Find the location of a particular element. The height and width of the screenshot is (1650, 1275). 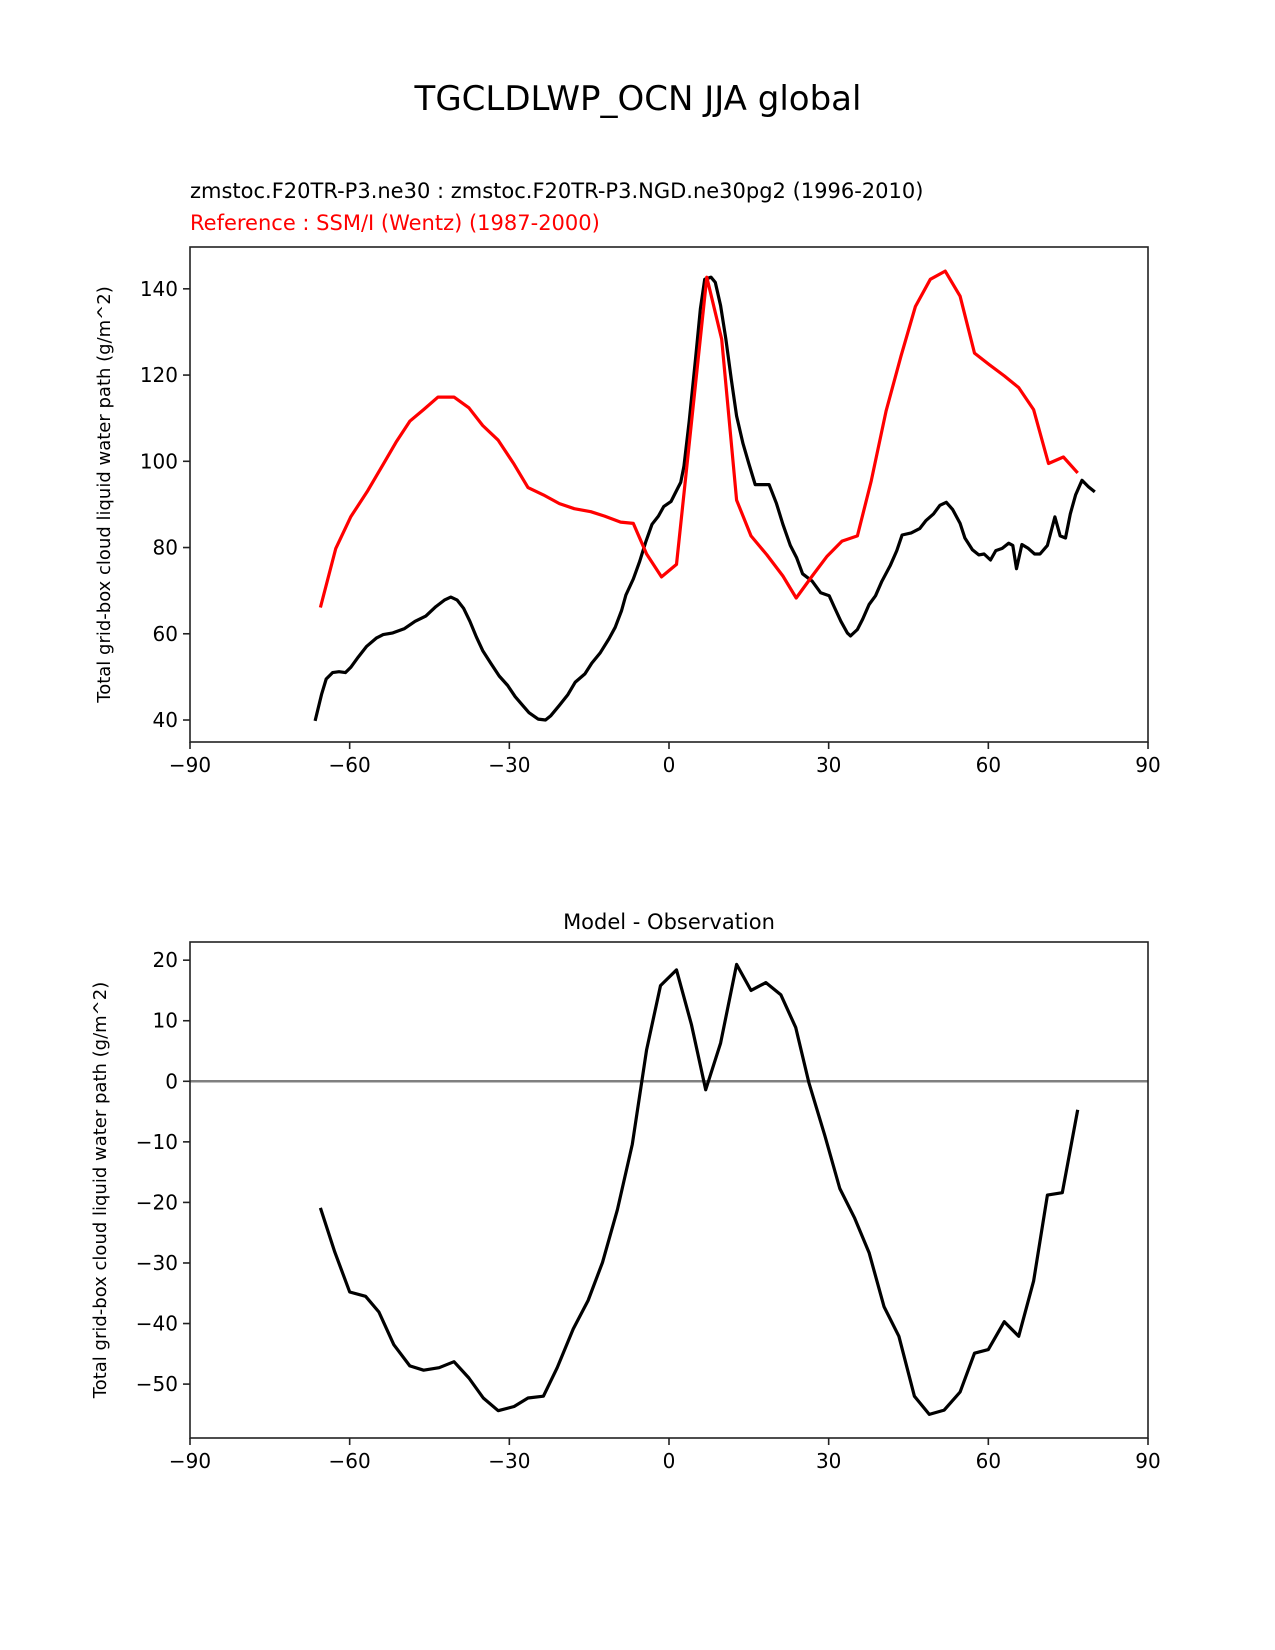

y-tick-label: 80 is located at coordinates (165, 548).